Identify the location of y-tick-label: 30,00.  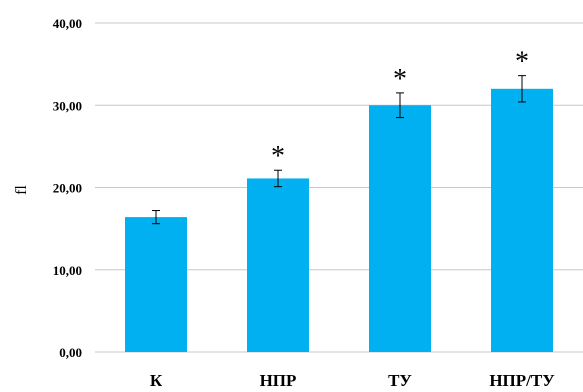
(67, 105).